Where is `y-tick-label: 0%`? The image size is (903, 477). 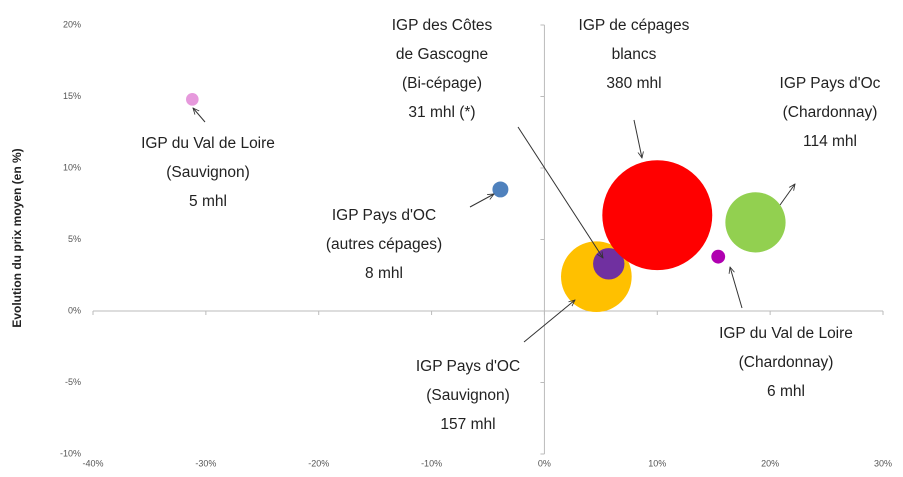
y-tick-label: 0% is located at coordinates (74, 310).